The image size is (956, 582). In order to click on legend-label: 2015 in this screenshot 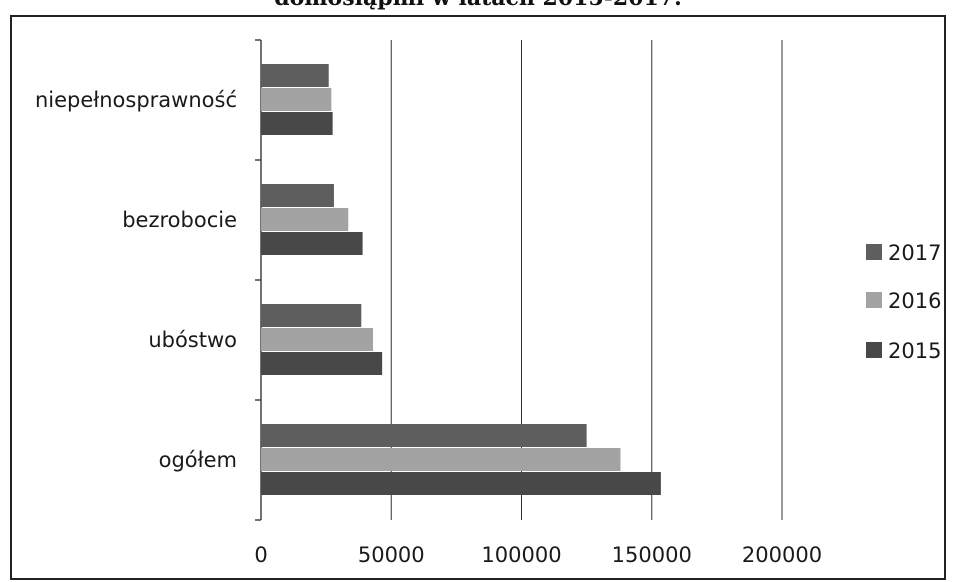, I will do `click(914, 351)`.